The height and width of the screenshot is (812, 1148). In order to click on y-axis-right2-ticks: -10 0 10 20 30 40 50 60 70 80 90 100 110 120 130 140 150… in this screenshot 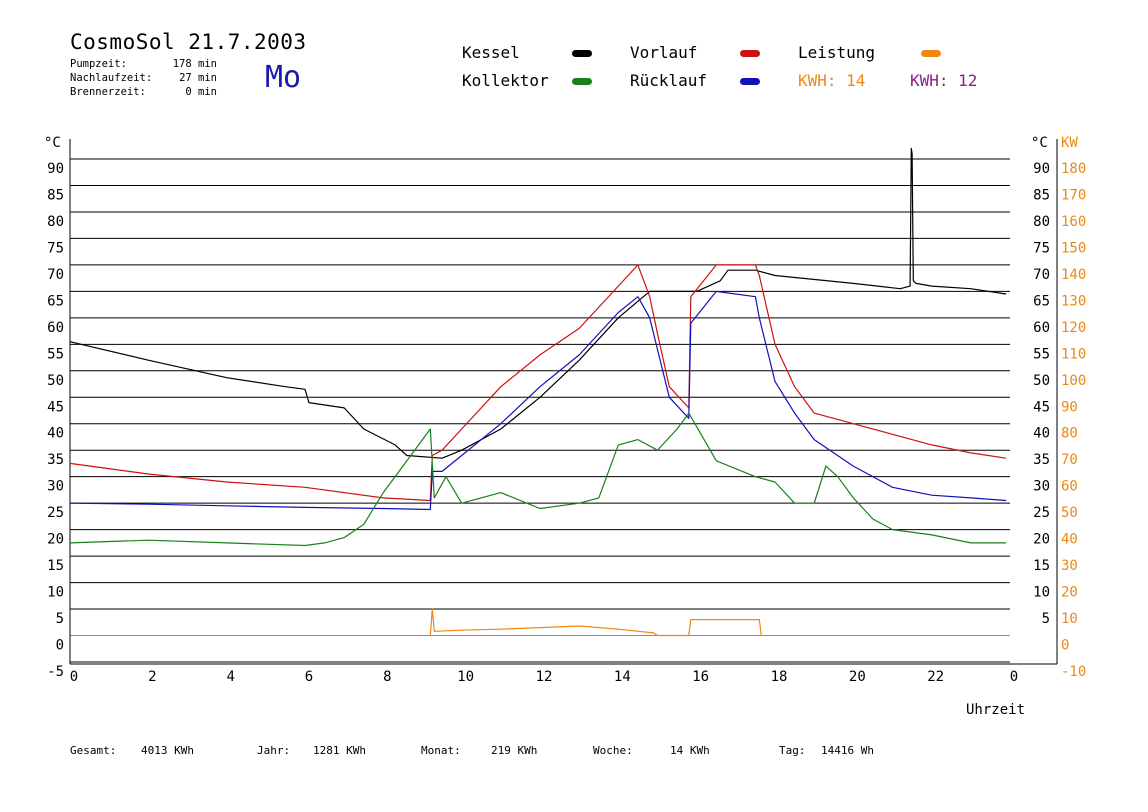, I will do `click(1073, 420)`.